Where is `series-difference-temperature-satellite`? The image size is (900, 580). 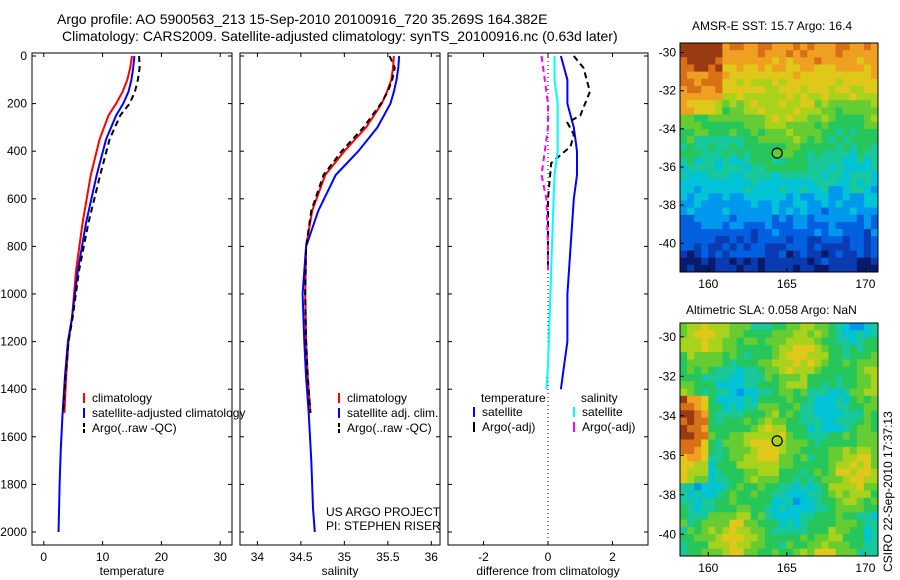 series-difference-temperature-satellite is located at coordinates (568, 222).